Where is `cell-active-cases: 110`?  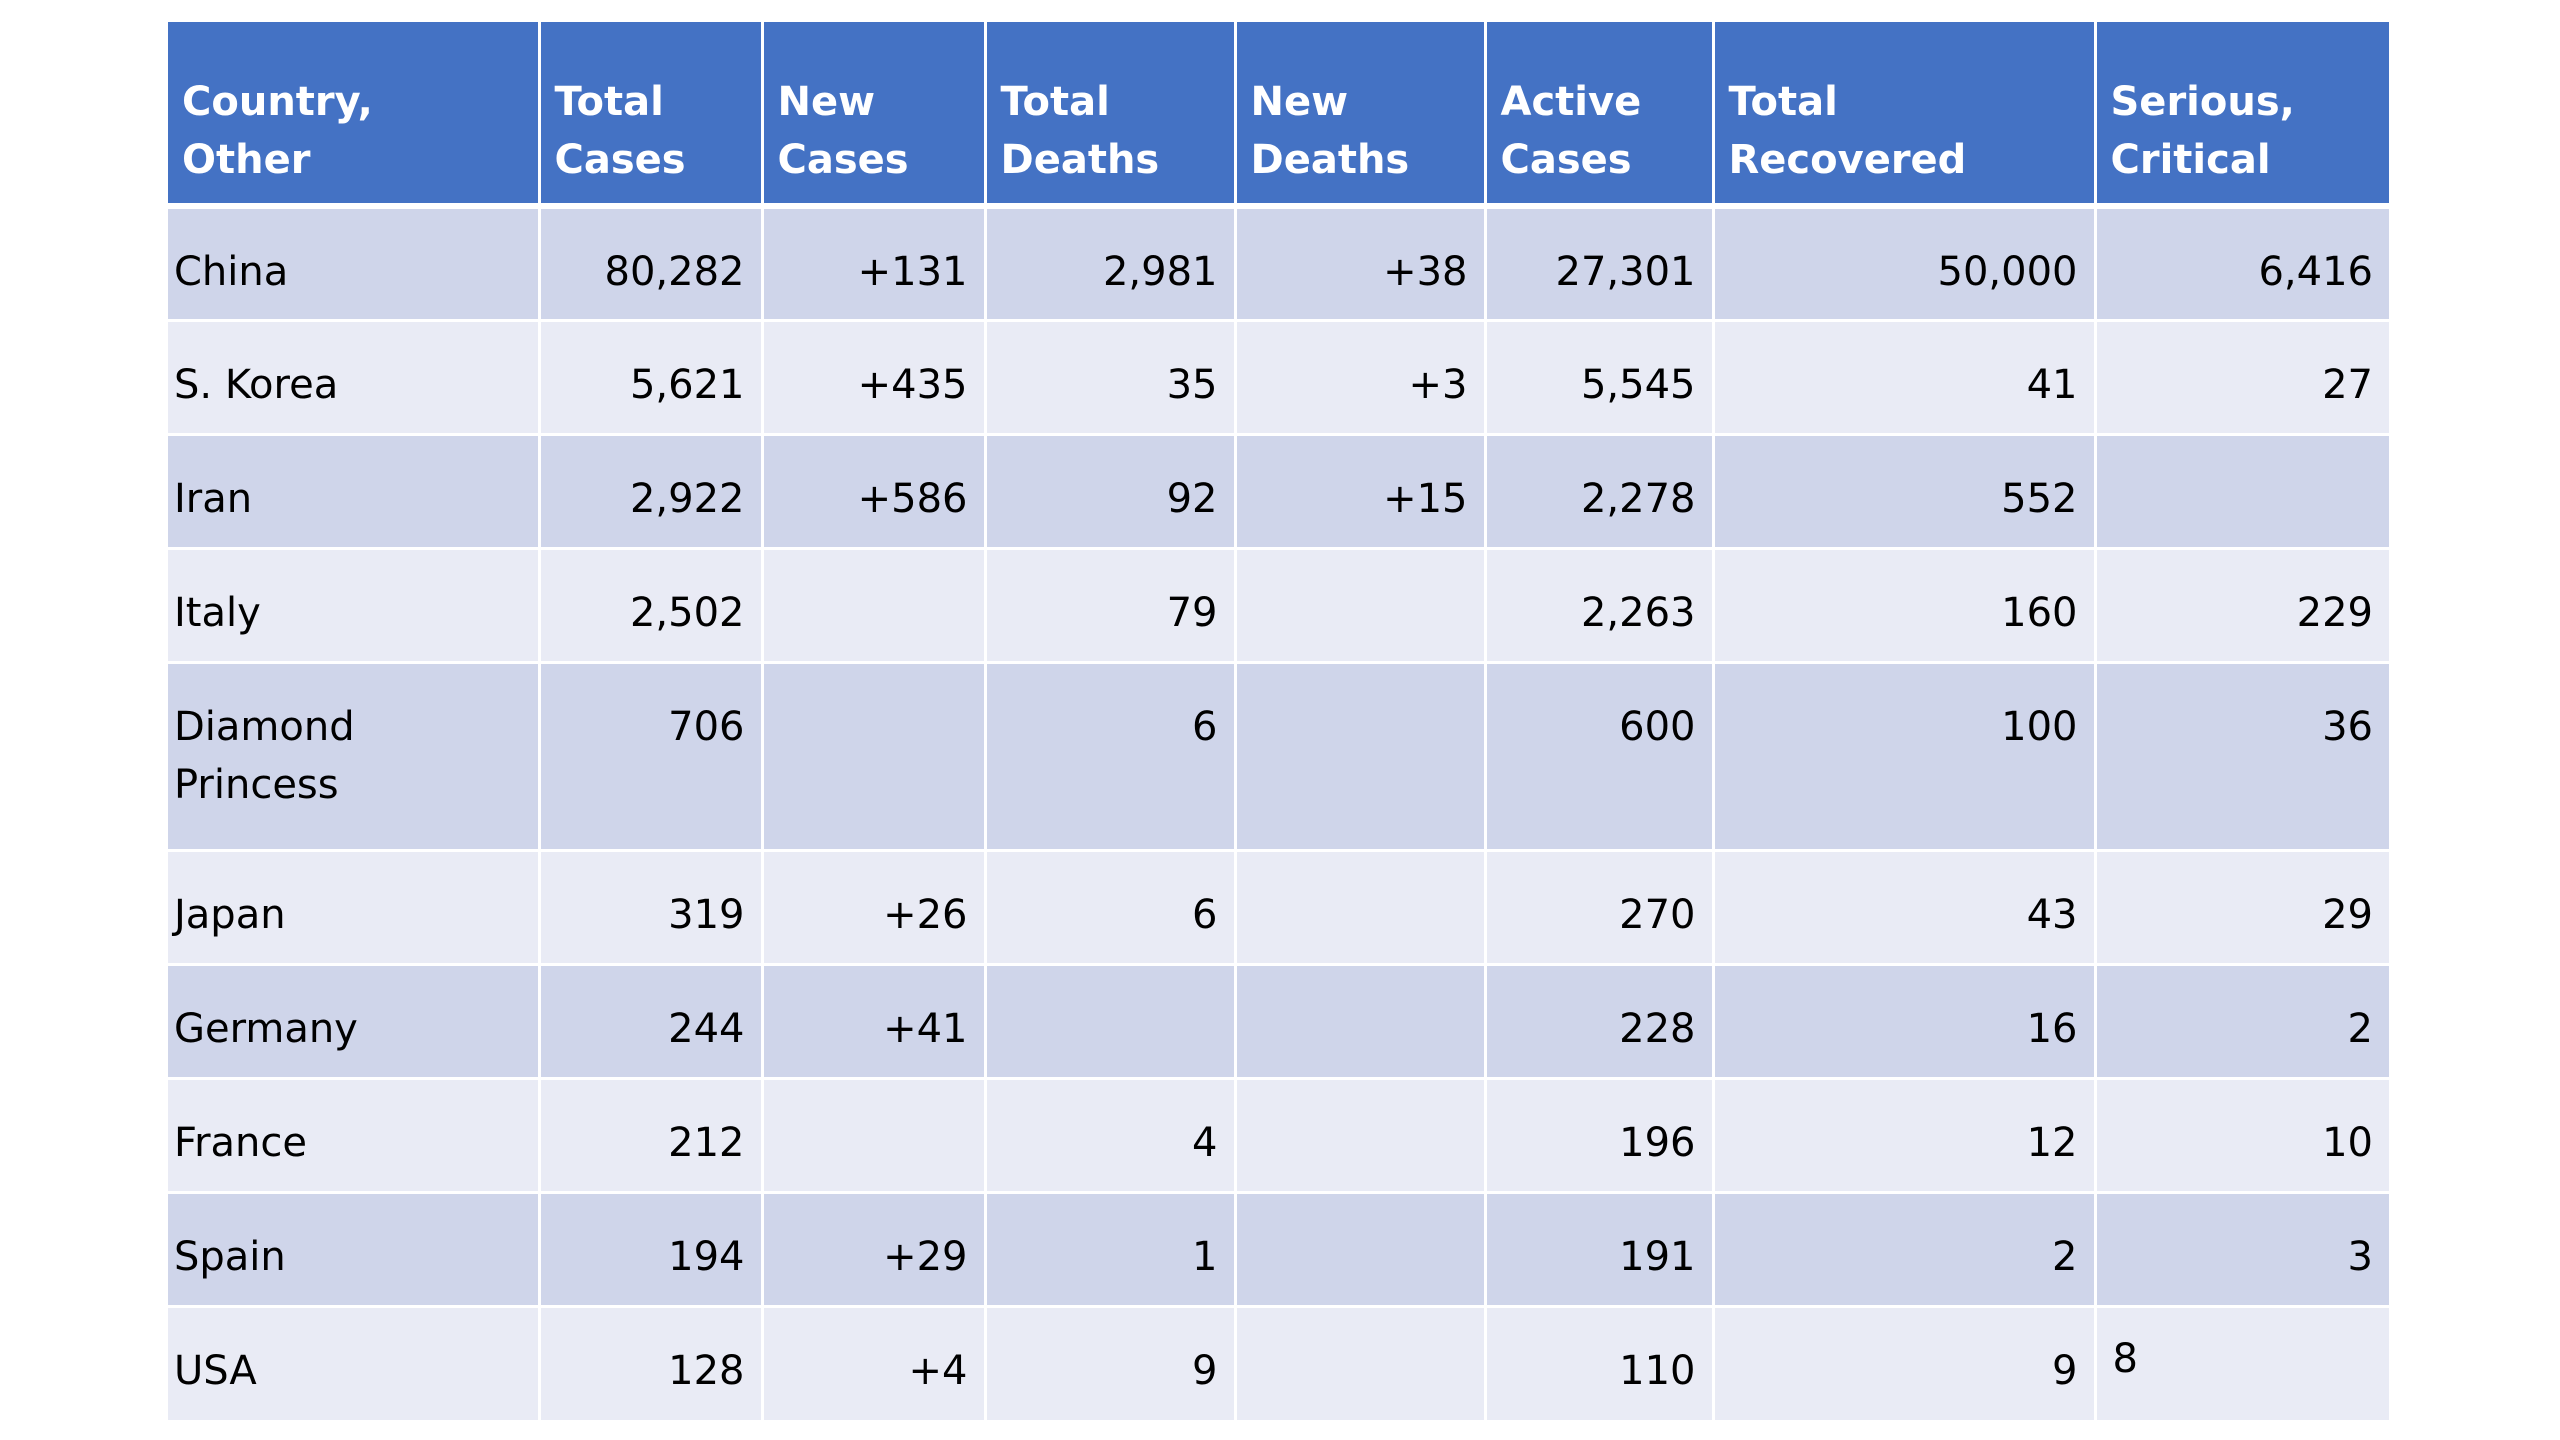
cell-active-cases: 110 is located at coordinates (1598, 1362).